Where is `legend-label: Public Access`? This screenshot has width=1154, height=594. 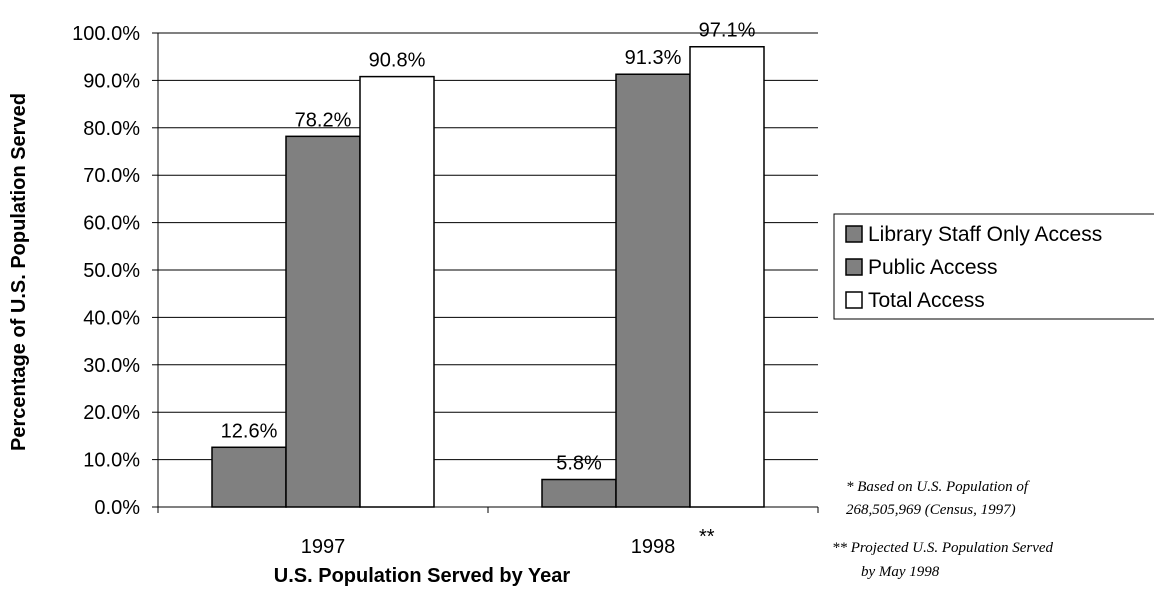 legend-label: Public Access is located at coordinates (933, 267).